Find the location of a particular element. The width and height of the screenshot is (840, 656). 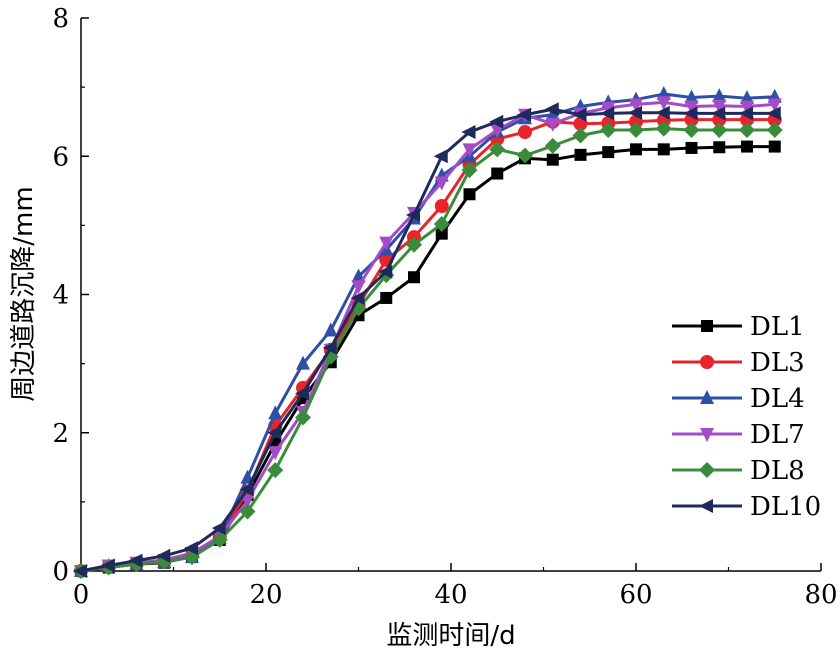

legend-marker-dl8 is located at coordinates (707, 470).